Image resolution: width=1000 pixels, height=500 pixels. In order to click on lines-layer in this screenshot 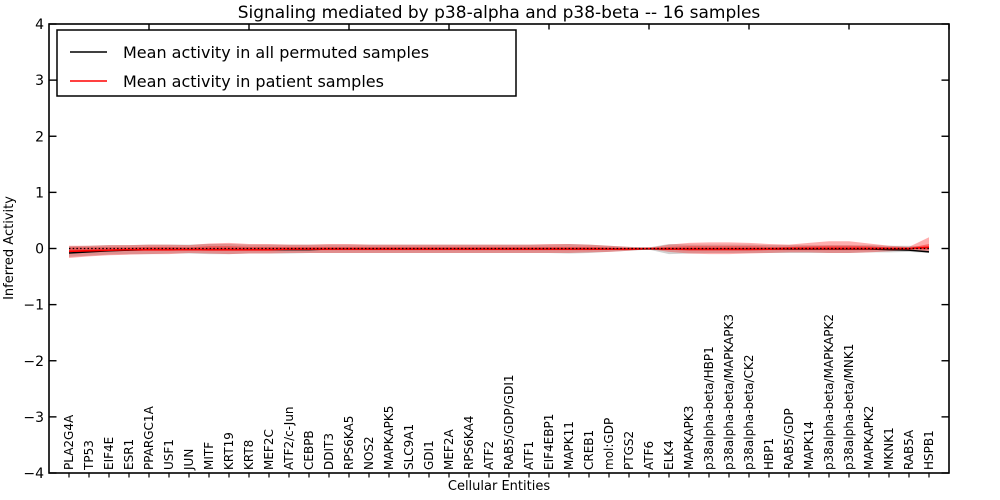, I will do `click(499, 250)`.